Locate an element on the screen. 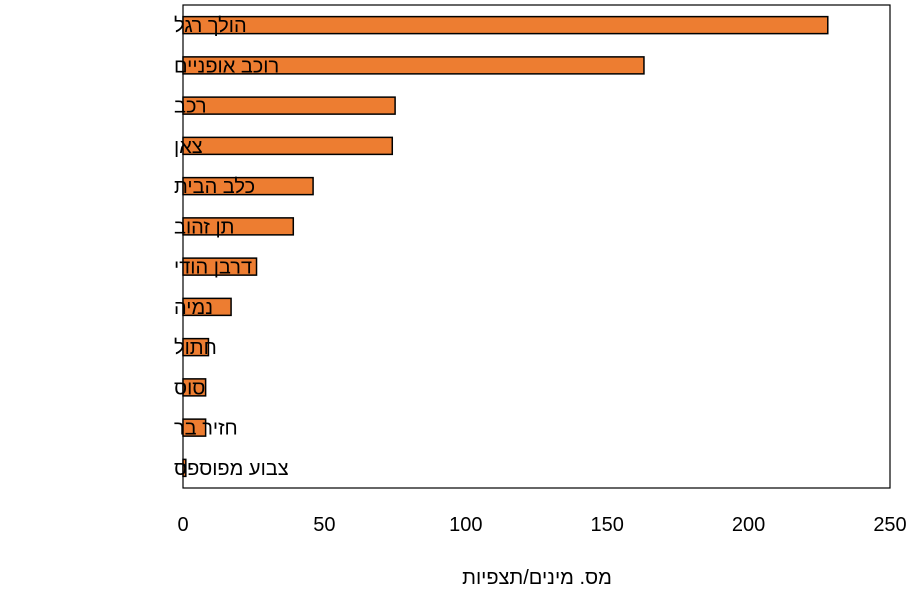 The width and height of the screenshot is (918, 592). category-label: חתול is located at coordinates (195, 348).